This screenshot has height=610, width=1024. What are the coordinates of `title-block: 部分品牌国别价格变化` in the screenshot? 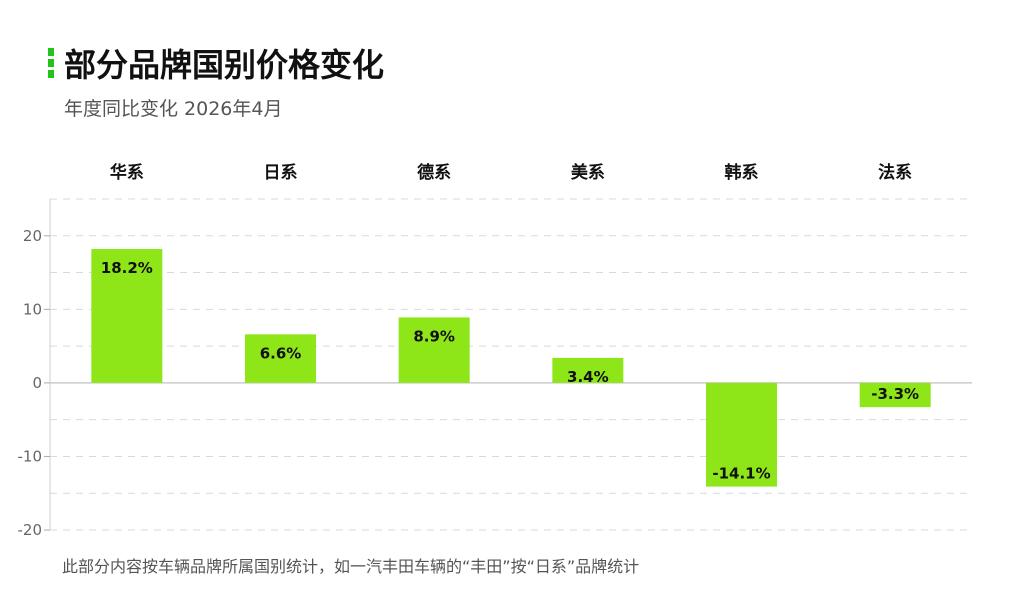 It's located at (216, 63).